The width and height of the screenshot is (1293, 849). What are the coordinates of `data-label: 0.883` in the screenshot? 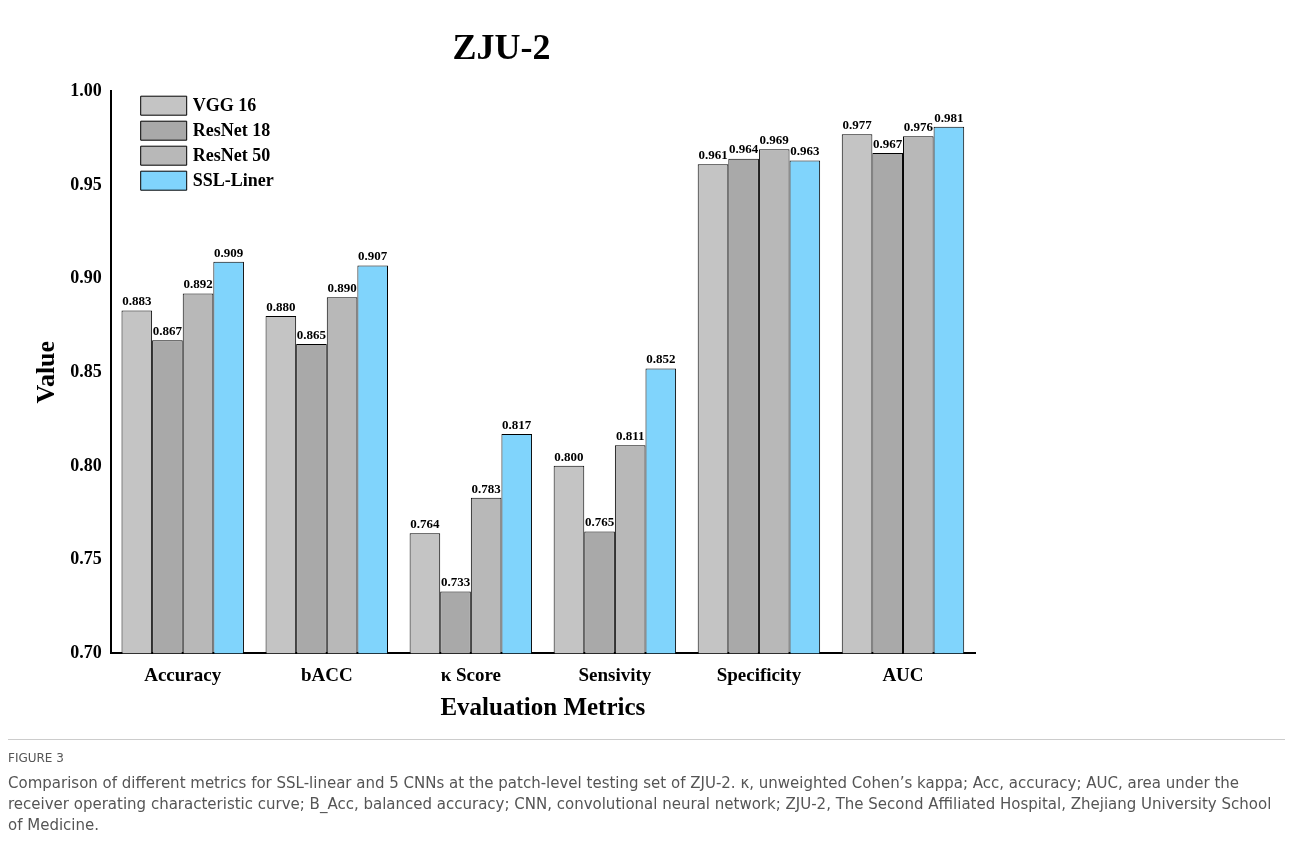 It's located at (137, 301).